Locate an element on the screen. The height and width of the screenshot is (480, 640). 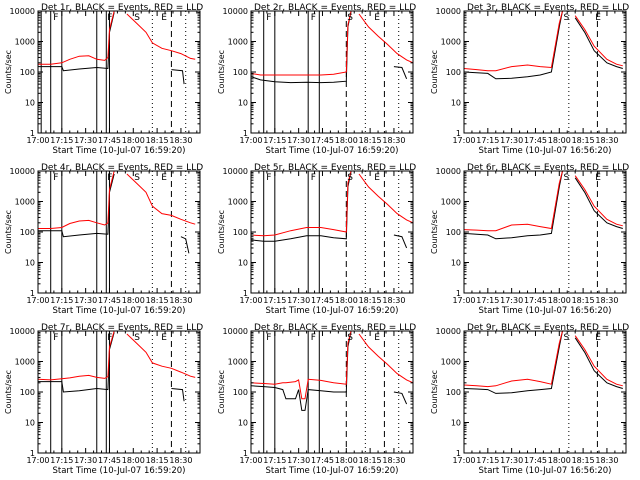
panel-title: Det 7r, BLACK = Events, RED = LLD is located at coordinates (122, 328).